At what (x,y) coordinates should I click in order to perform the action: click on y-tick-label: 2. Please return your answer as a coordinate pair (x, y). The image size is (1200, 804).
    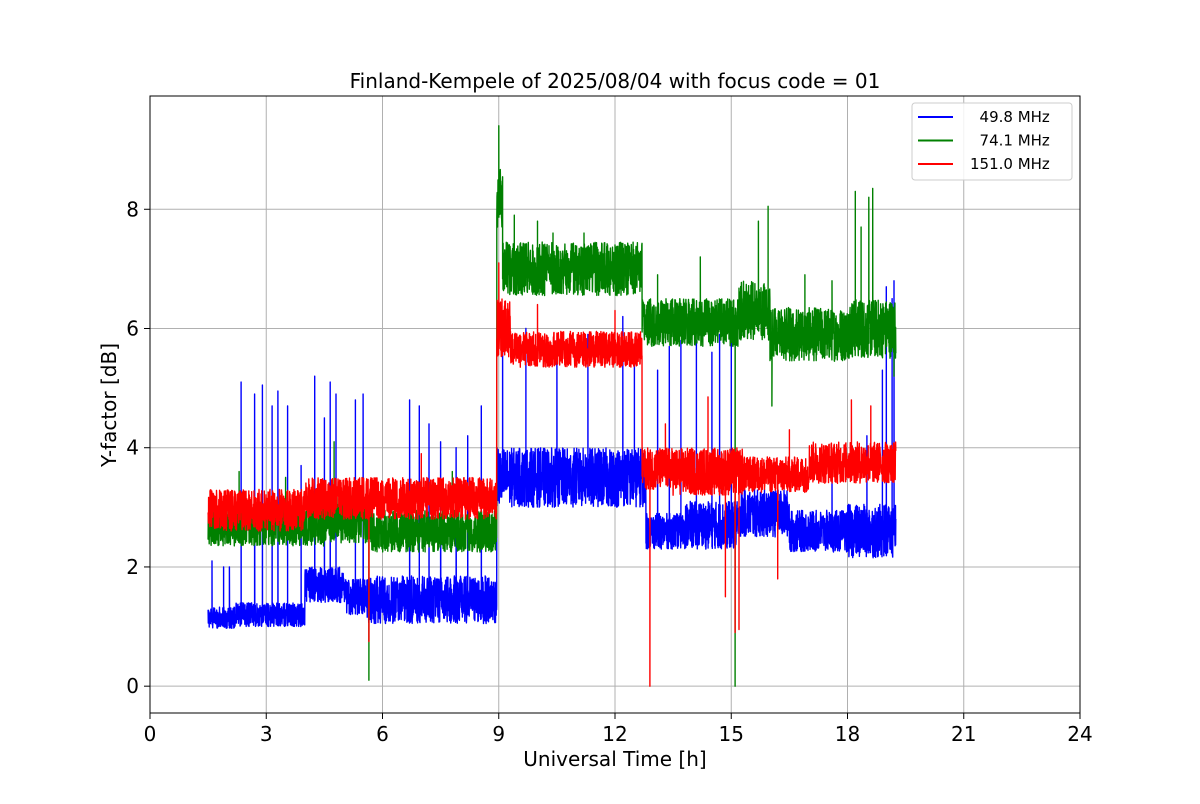
    Looking at the image, I should click on (132, 567).